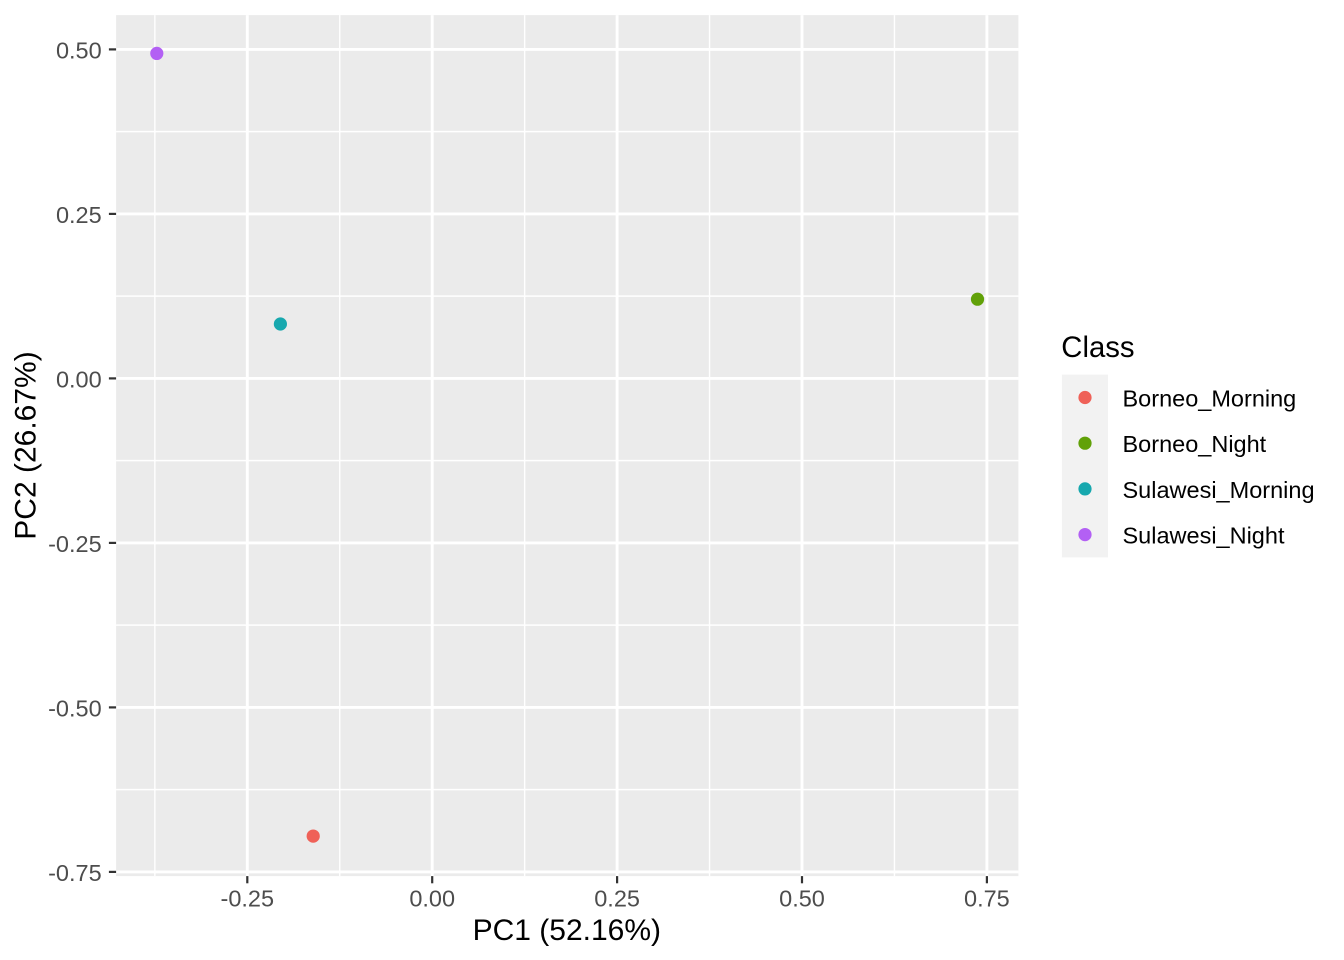 This screenshot has width=1344, height=960. I want to click on svg-text: Class, so click(1097, 347).